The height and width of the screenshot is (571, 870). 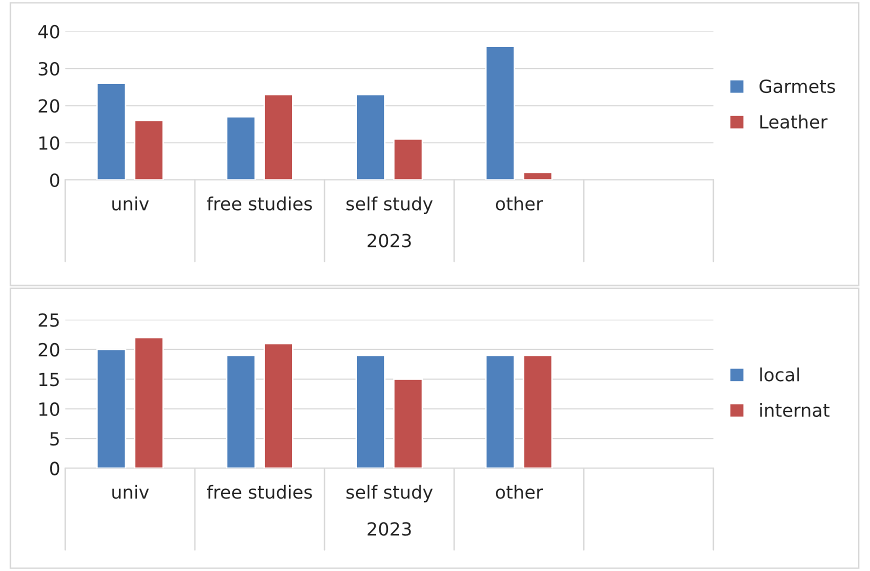 What do you see at coordinates (49, 379) in the screenshot?
I see `y-tick-label: 15` at bounding box center [49, 379].